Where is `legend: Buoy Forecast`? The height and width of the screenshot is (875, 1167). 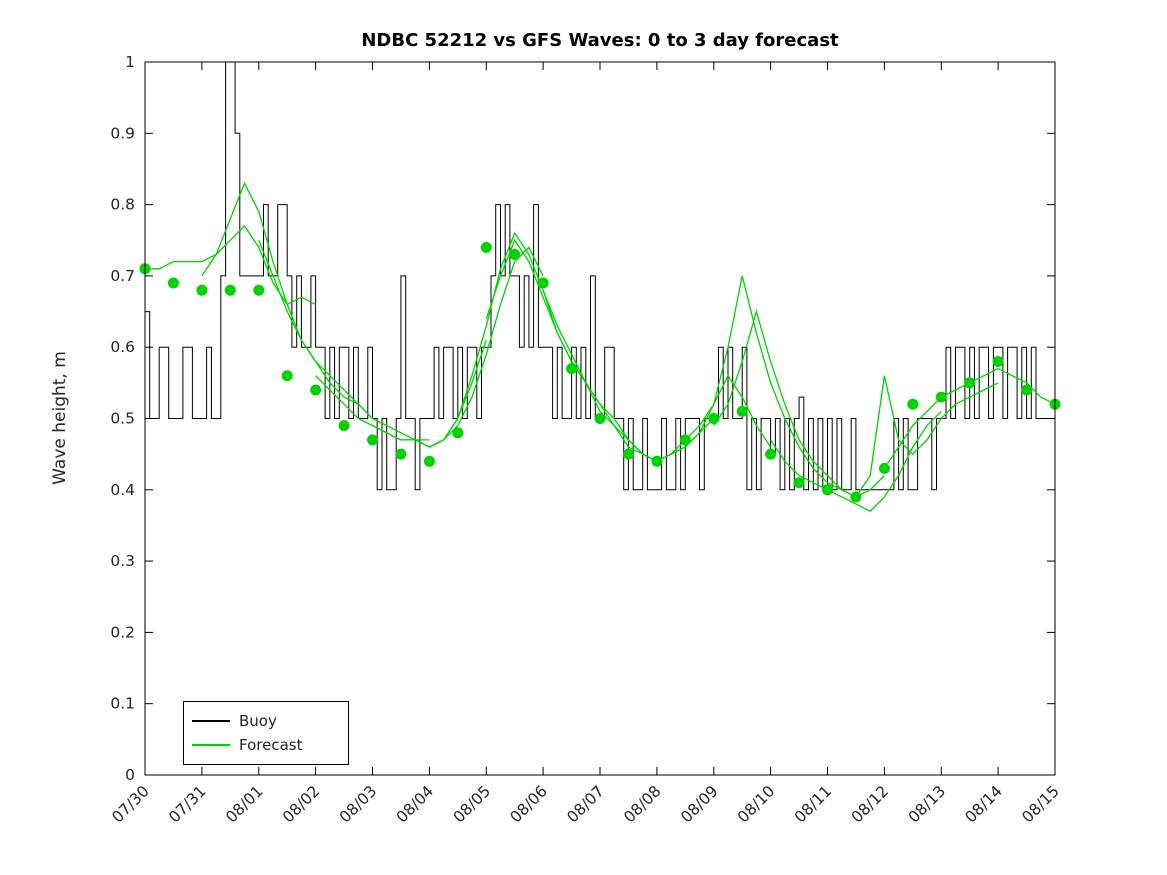 legend: Buoy Forecast is located at coordinates (266, 733).